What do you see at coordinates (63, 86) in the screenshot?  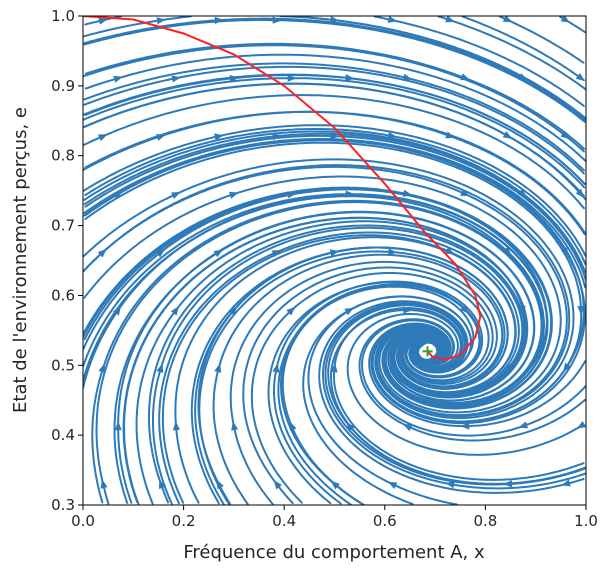 I see `y-tick-label: 0.9` at bounding box center [63, 86].